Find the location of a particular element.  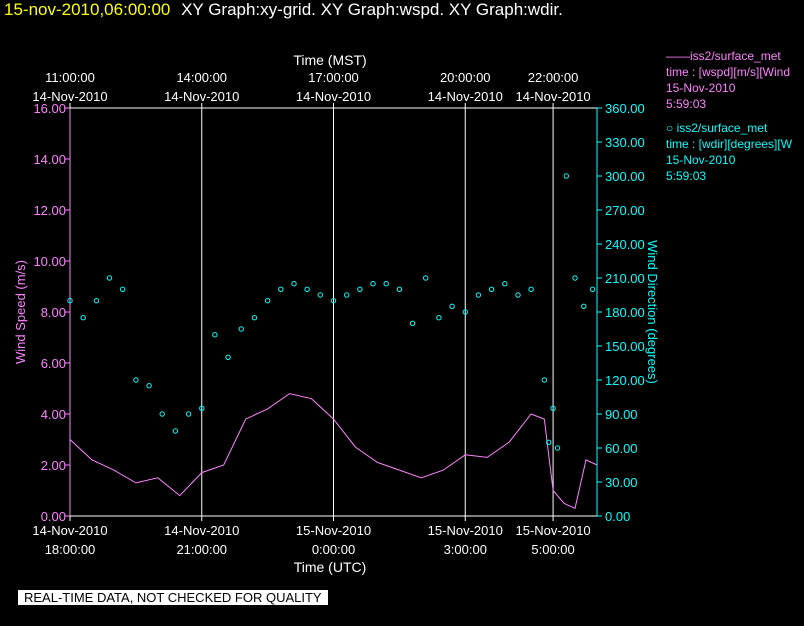

top-tick-time: 11:00:00 is located at coordinates (70, 77).